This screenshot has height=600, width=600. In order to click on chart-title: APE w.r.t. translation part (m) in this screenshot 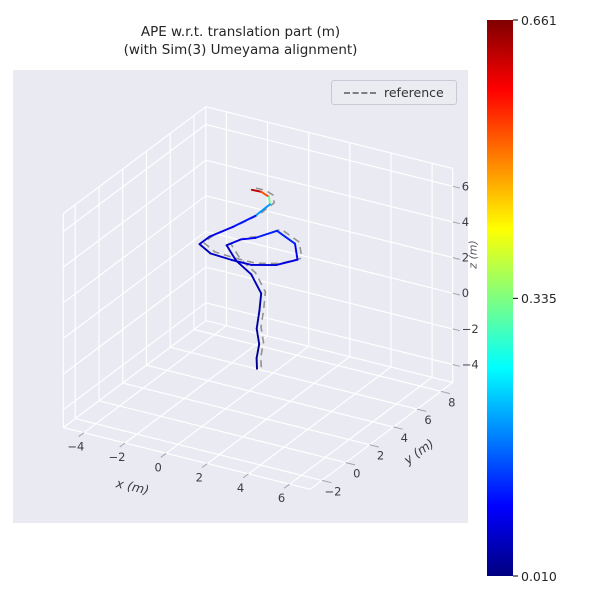, I will do `click(240, 32)`.